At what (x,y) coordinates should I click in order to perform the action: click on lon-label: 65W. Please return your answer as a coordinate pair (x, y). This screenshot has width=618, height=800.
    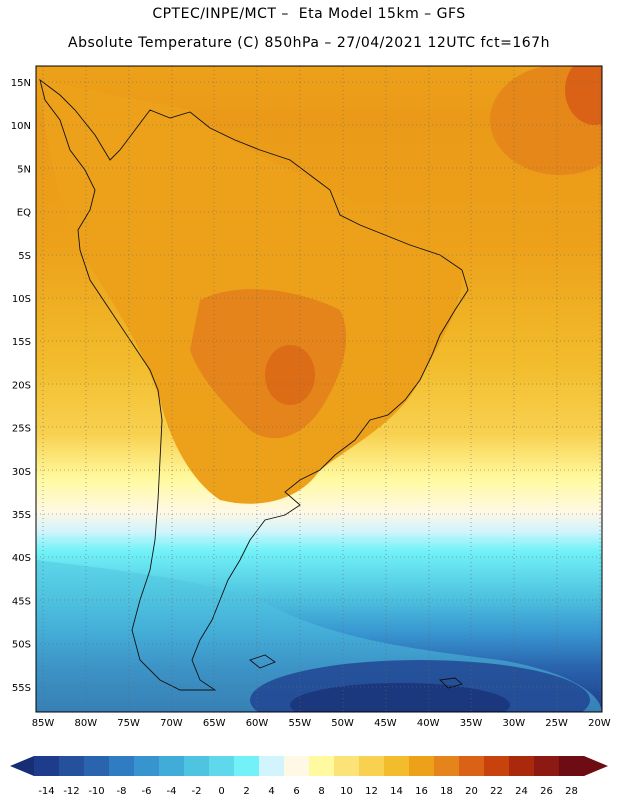
    Looking at the image, I should click on (214, 723).